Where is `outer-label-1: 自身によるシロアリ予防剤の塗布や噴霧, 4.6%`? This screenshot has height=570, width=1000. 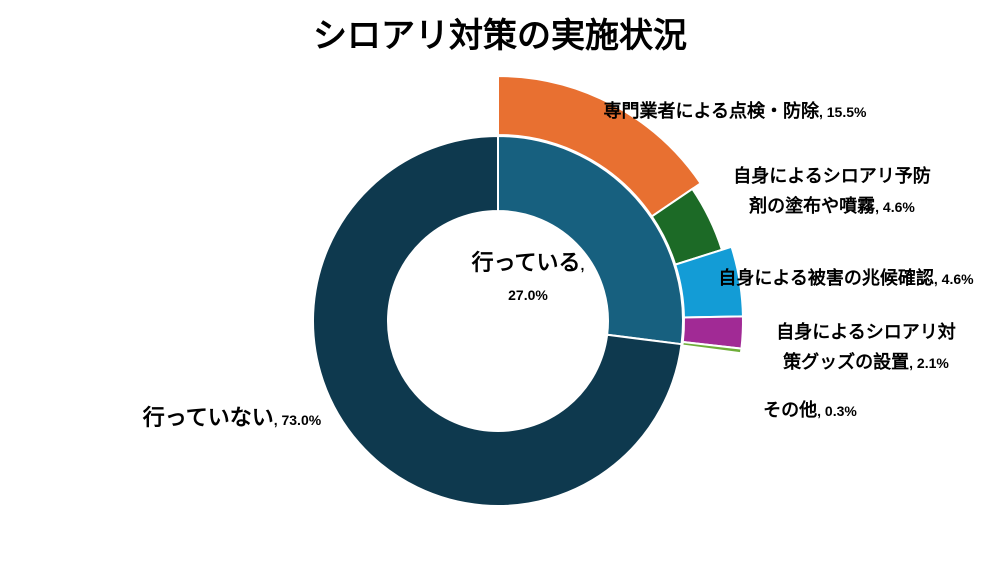 outer-label-1: 自身によるシロアリ予防剤の塗布や噴霧, 4.6% is located at coordinates (831, 191).